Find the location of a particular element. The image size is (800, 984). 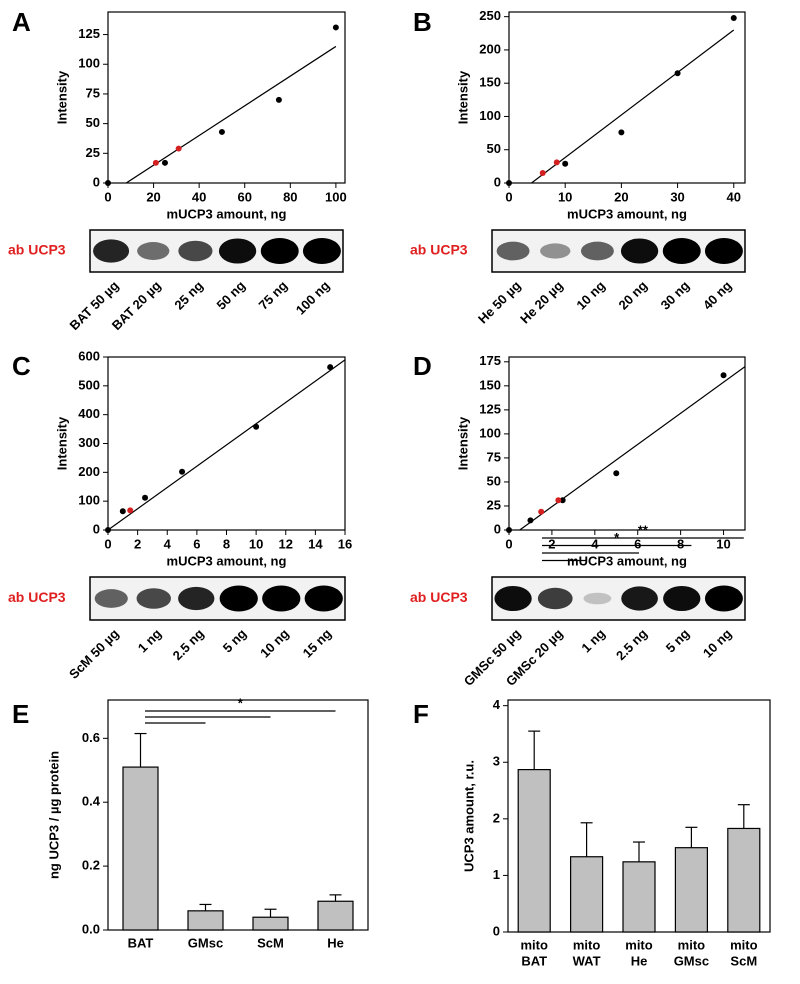

panel-letter: F is located at coordinates (421, 714).